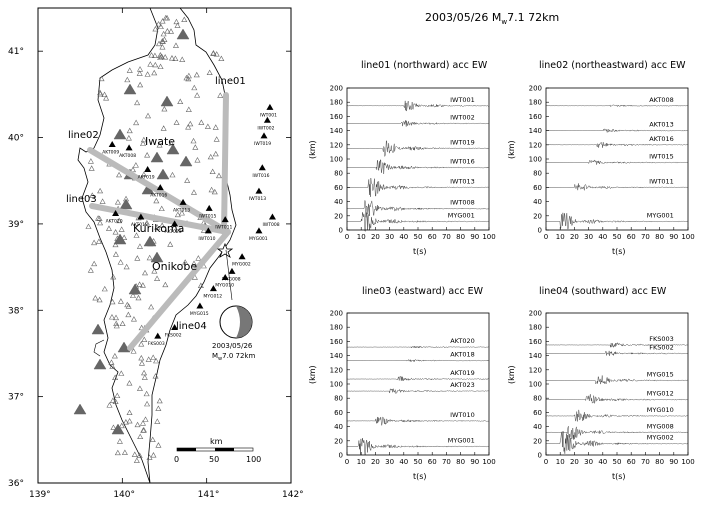  I want to click on trace-label: MYG015, so click(660, 374).